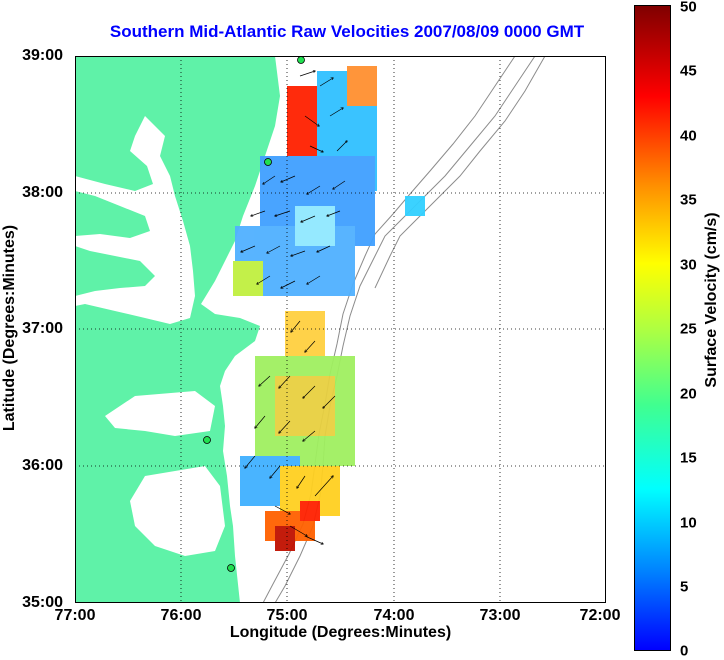 The height and width of the screenshot is (660, 724). Describe the element at coordinates (652, 328) in the screenshot. I see `colorbar` at that location.